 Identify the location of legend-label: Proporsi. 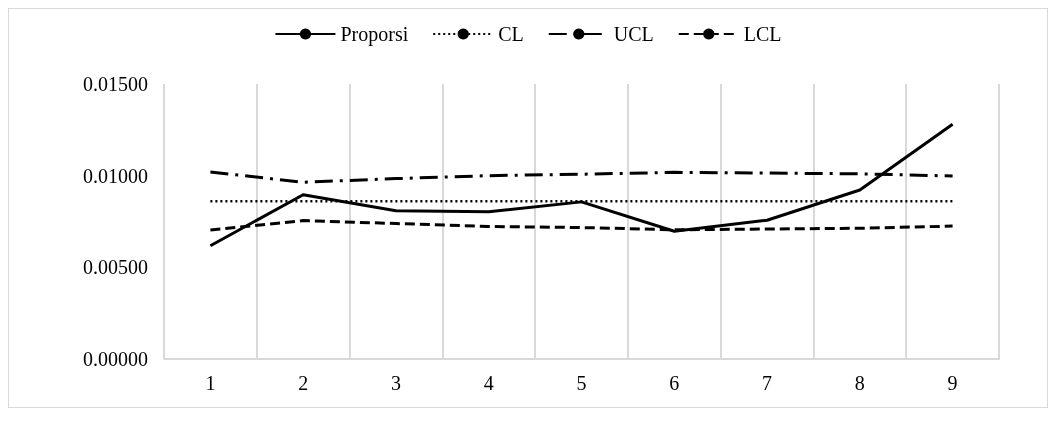
(374, 34).